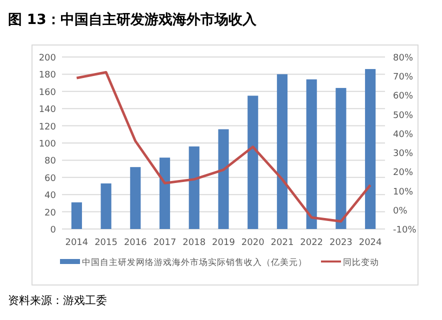 This screenshot has height=320, width=442. I want to click on y-tick-label: 200, so click(47, 59).